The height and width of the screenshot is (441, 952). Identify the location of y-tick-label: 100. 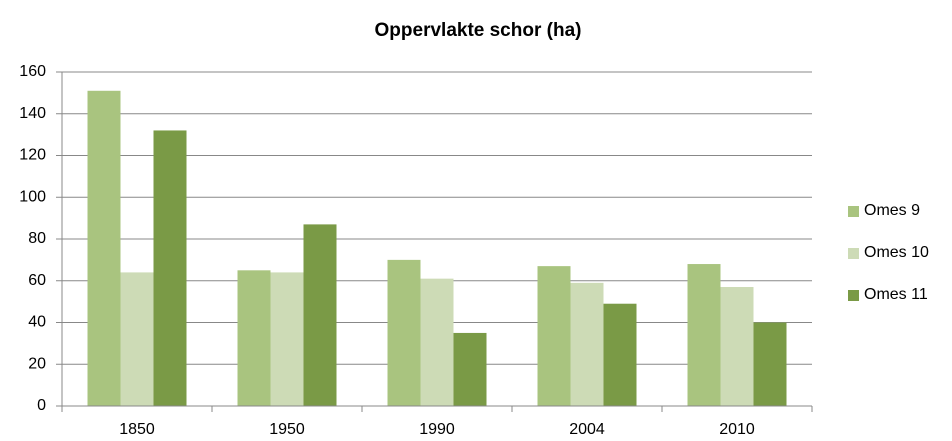
(32, 196).